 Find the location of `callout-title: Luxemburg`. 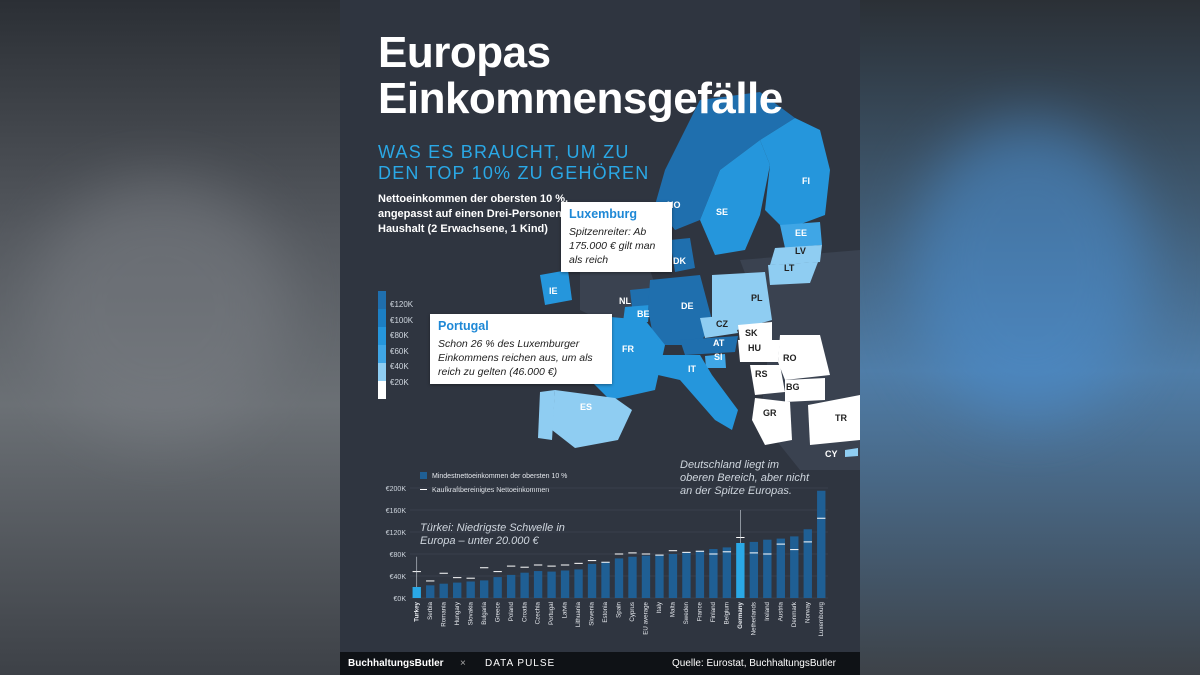

callout-title: Luxemburg is located at coordinates (603, 214).